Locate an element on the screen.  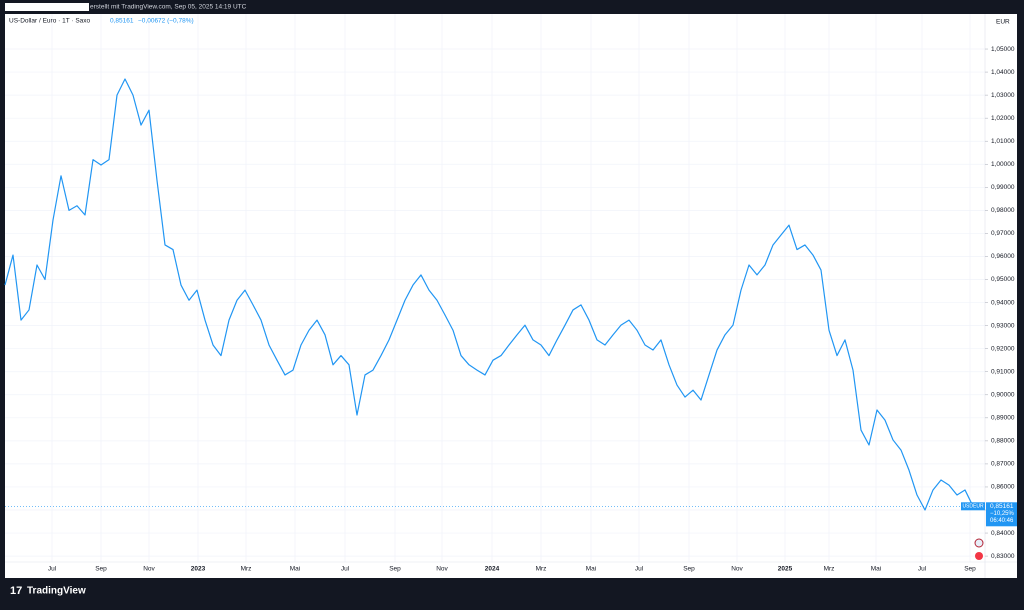
x-tick-label: 2025 is located at coordinates (785, 569).